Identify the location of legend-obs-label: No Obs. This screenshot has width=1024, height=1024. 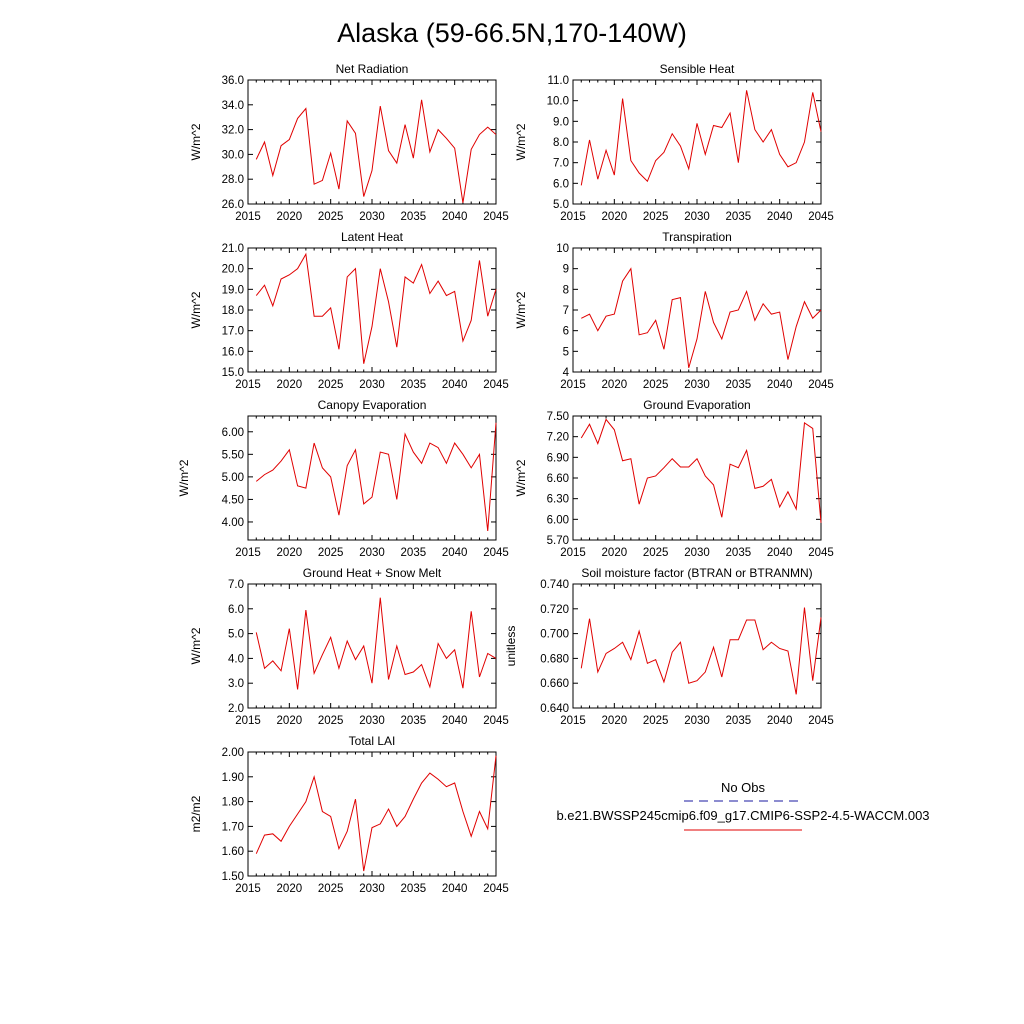
(743, 787).